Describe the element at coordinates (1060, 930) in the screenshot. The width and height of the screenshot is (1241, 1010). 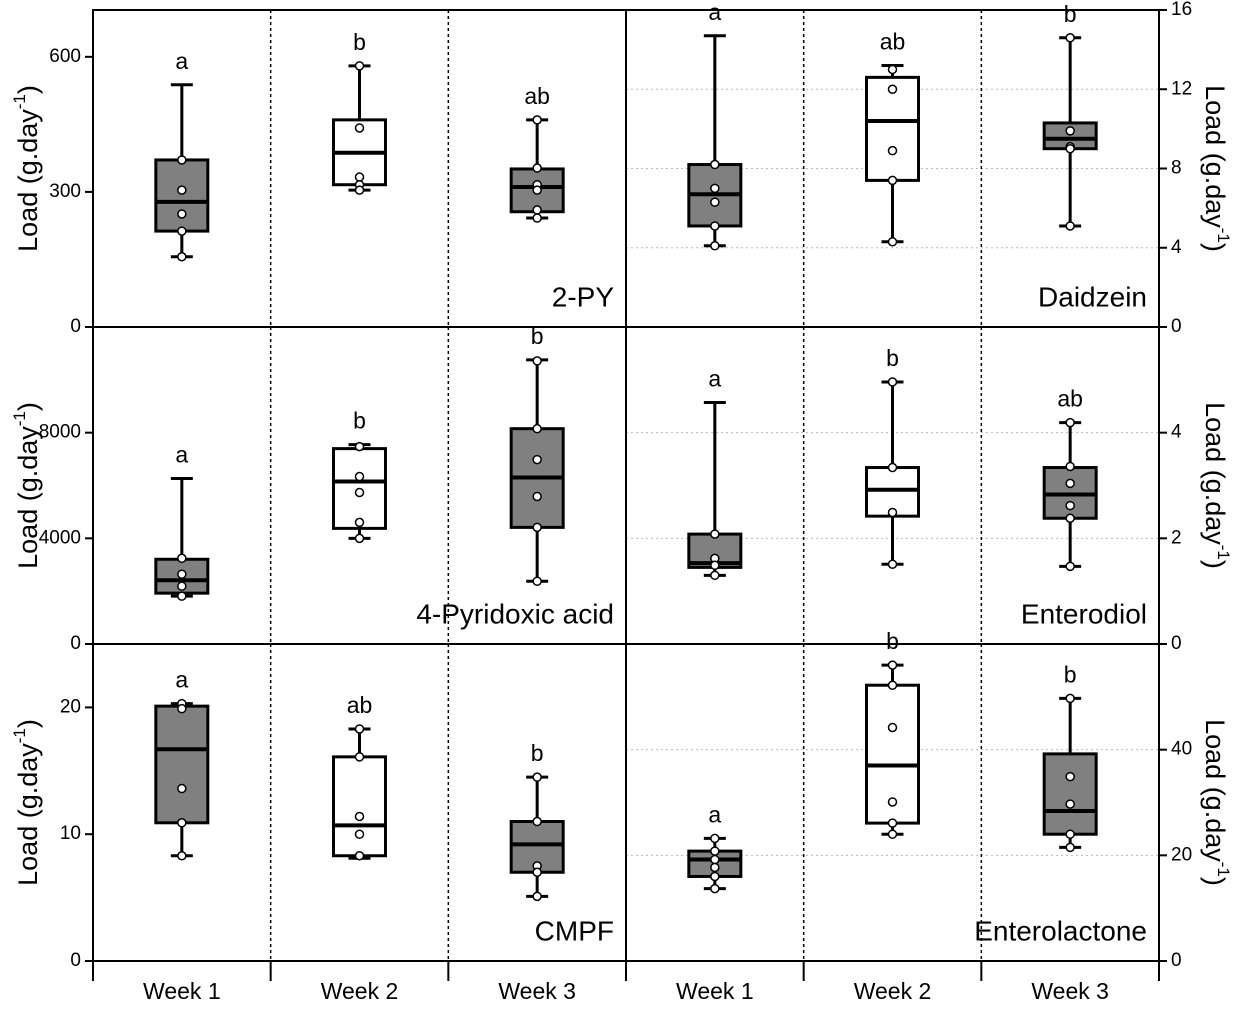
I see `panel-label: Enterolactone` at that location.